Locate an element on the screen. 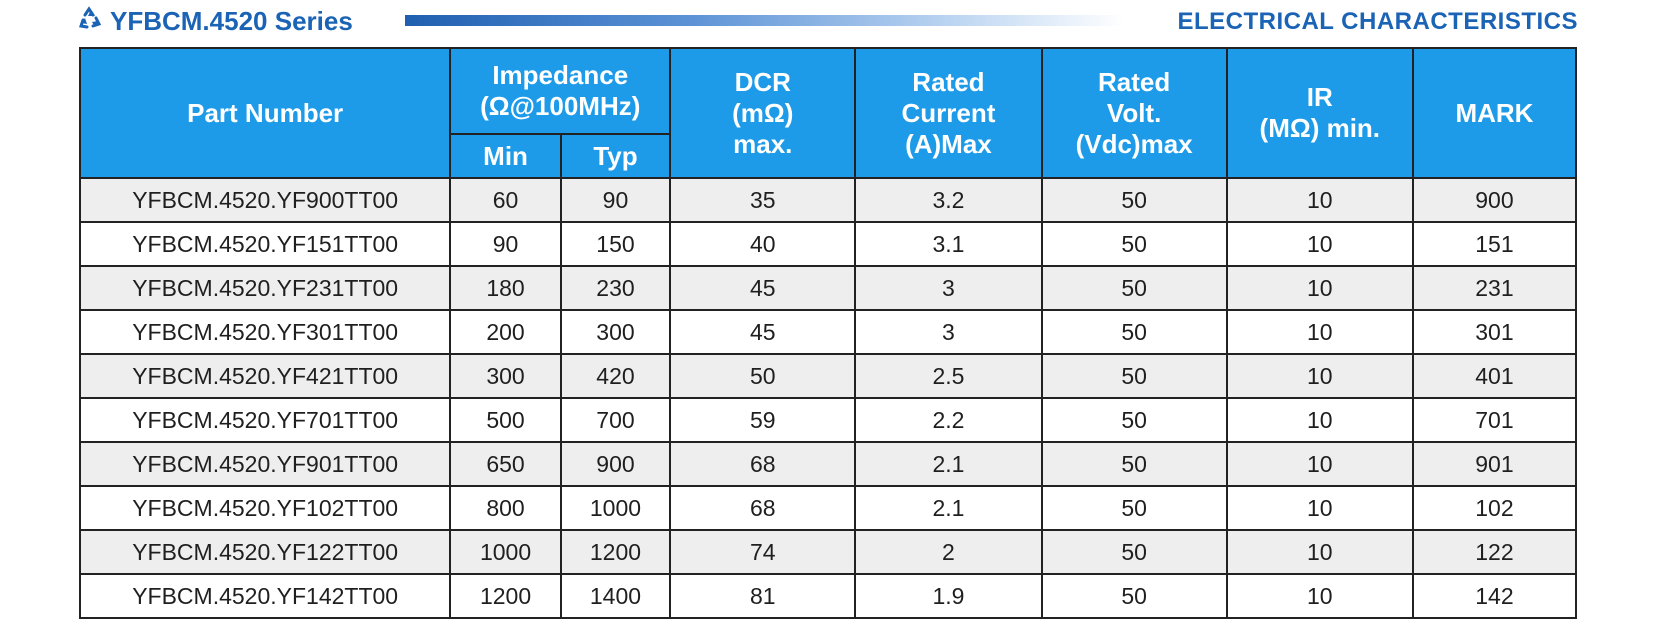 Image resolution: width=1654 pixels, height=637 pixels. ir-label: IR is located at coordinates (1319, 97).